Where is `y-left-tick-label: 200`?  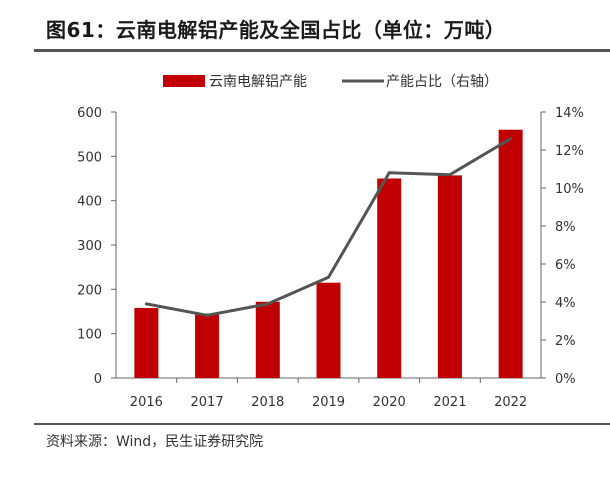
y-left-tick-label: 200 is located at coordinates (89, 290).